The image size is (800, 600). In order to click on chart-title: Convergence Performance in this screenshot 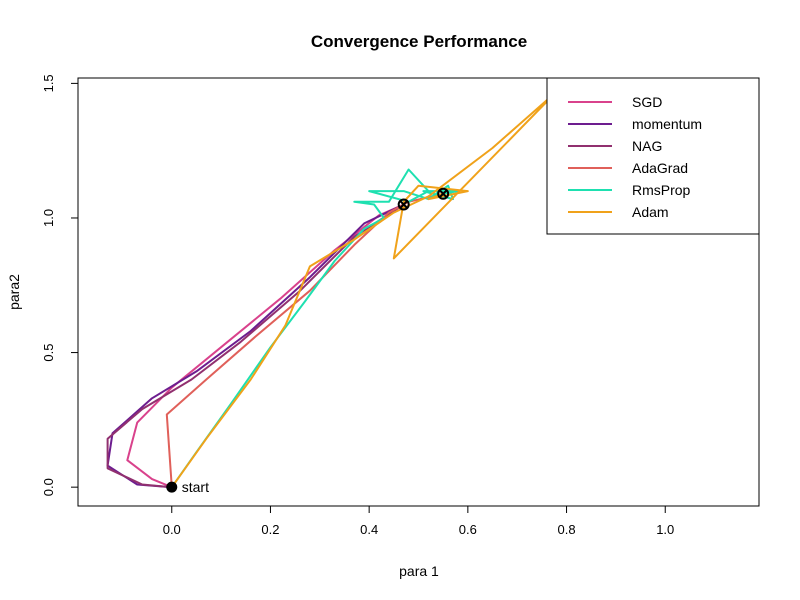, I will do `click(419, 41)`.